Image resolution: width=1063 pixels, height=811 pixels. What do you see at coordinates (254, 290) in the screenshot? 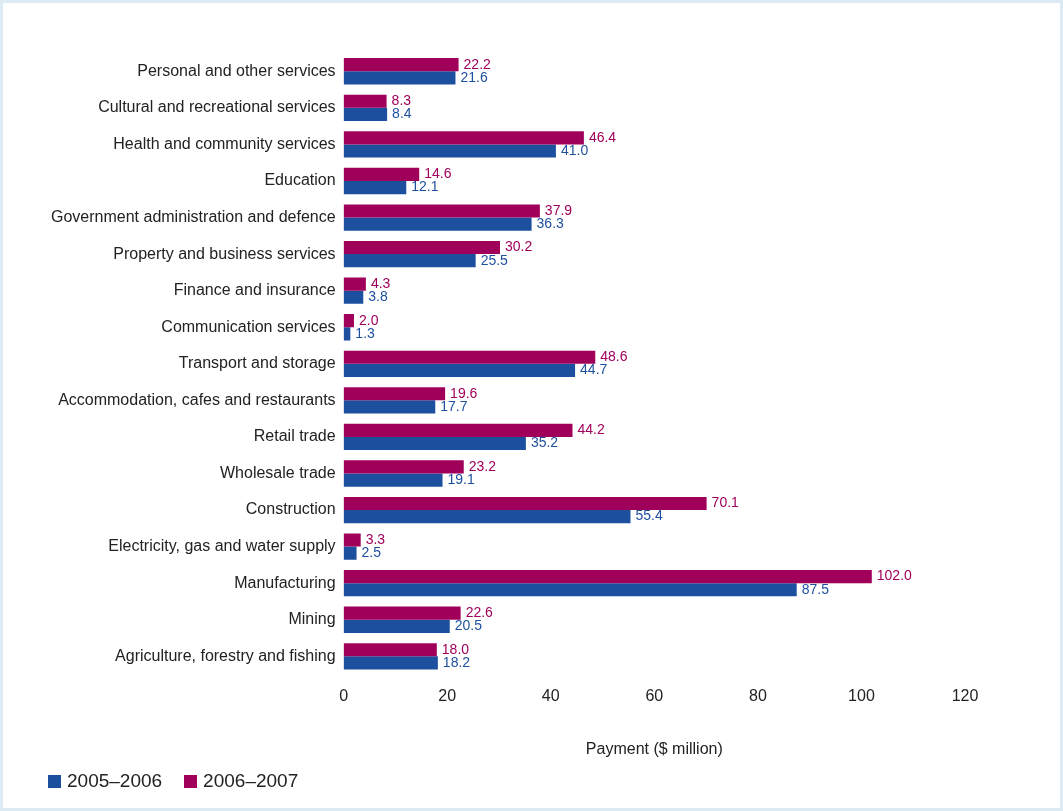
I see `y-tick-label: Finance and insurance` at bounding box center [254, 290].